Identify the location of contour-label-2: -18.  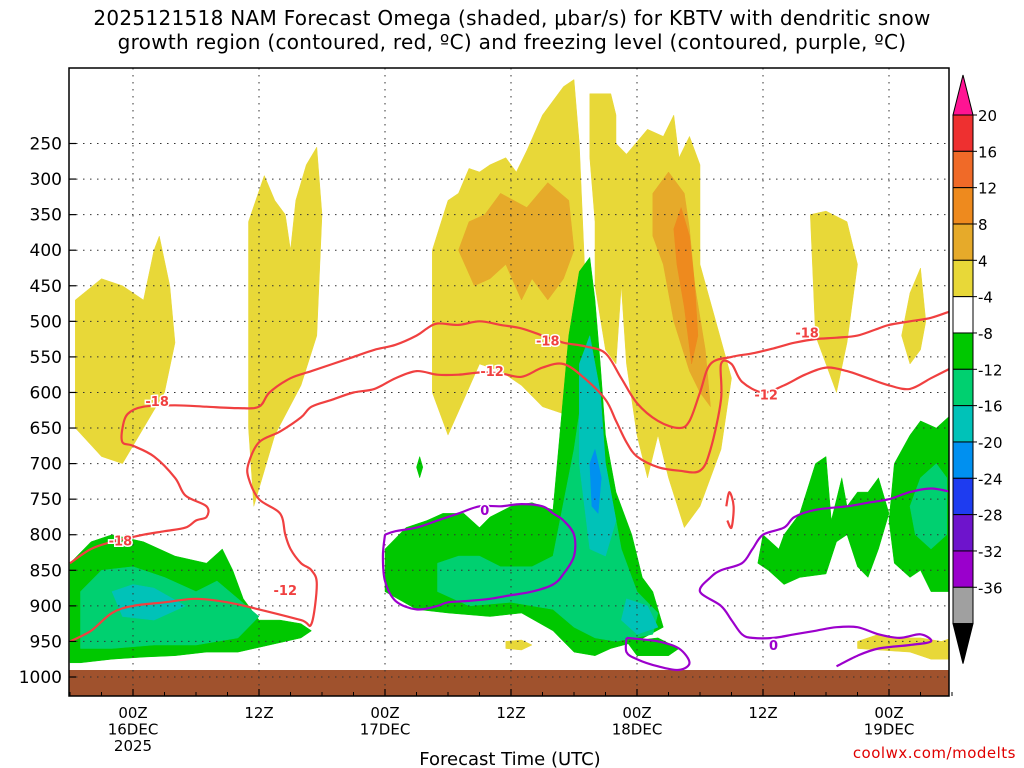
(807, 334).